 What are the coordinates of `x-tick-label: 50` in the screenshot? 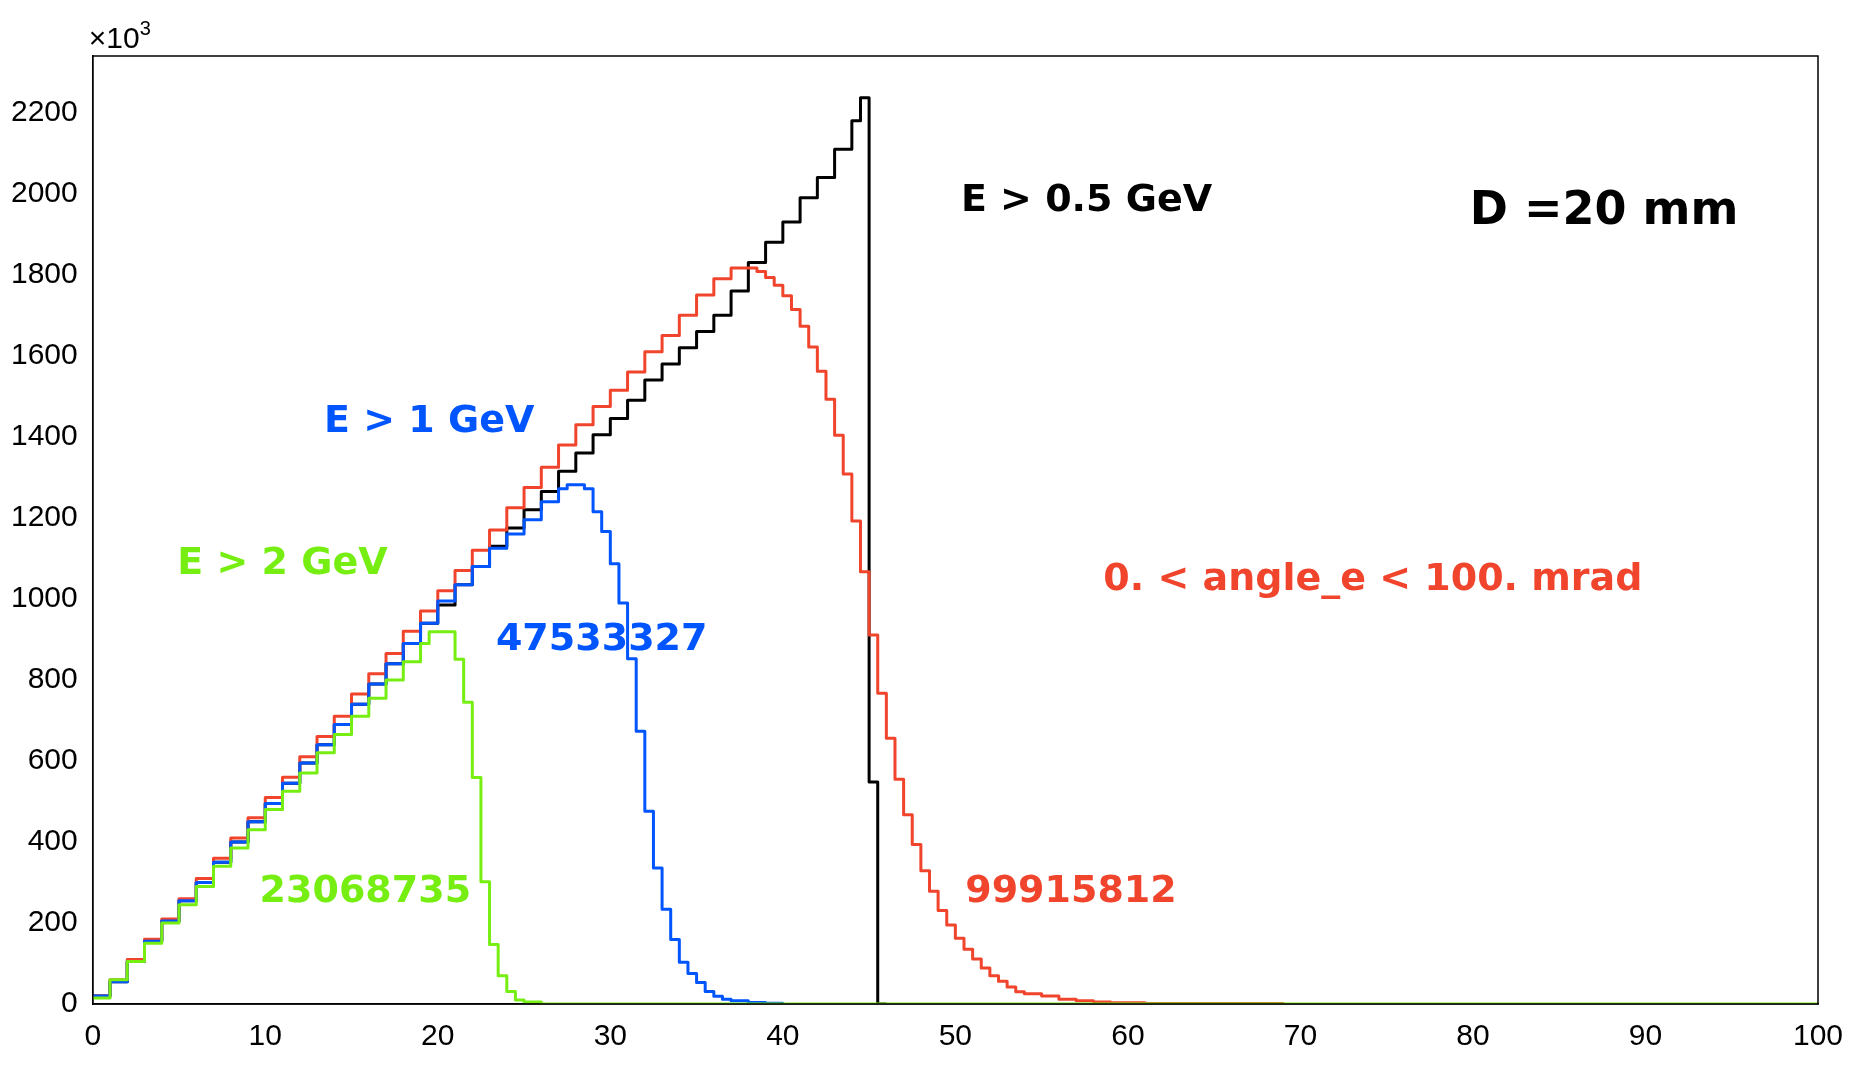 It's located at (955, 1035).